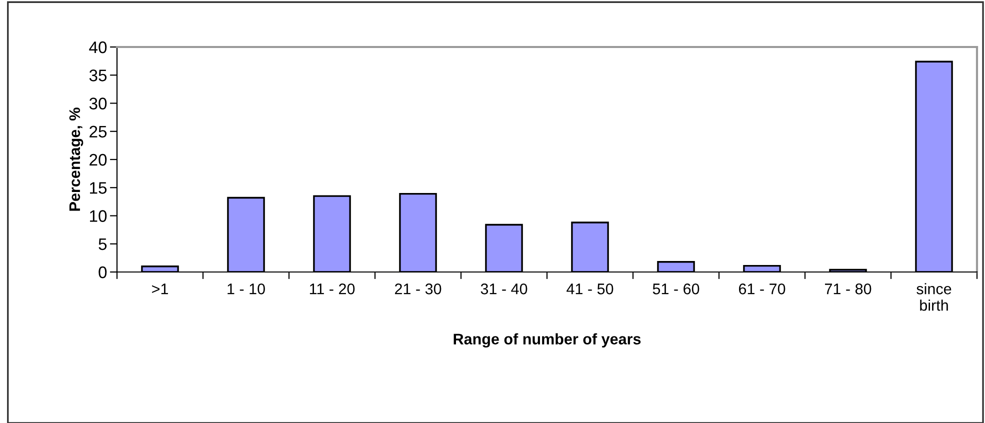  Describe the element at coordinates (160, 289) in the screenshot. I see `x-tick-label: >1` at that location.